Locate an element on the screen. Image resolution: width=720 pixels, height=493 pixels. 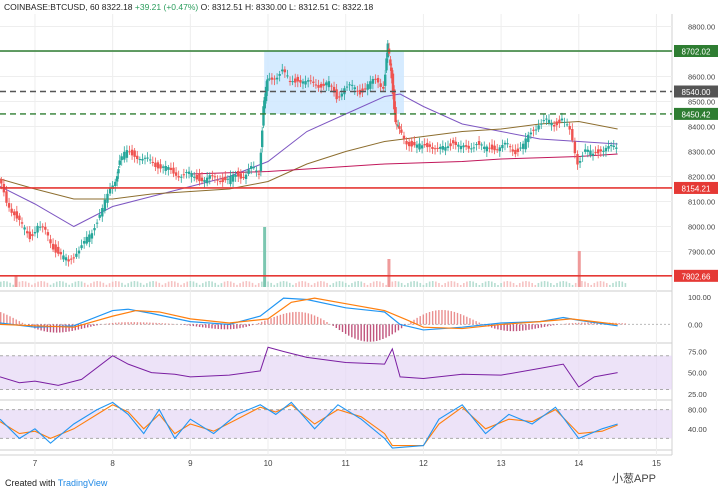
price-tick-label: 8400.00 is located at coordinates (701, 127).